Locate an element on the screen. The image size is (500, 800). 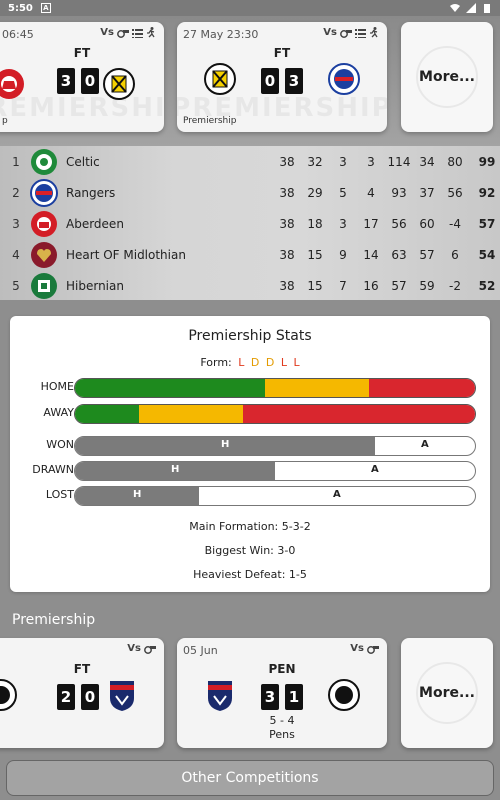
away-draw-segment is located at coordinates (191, 414).